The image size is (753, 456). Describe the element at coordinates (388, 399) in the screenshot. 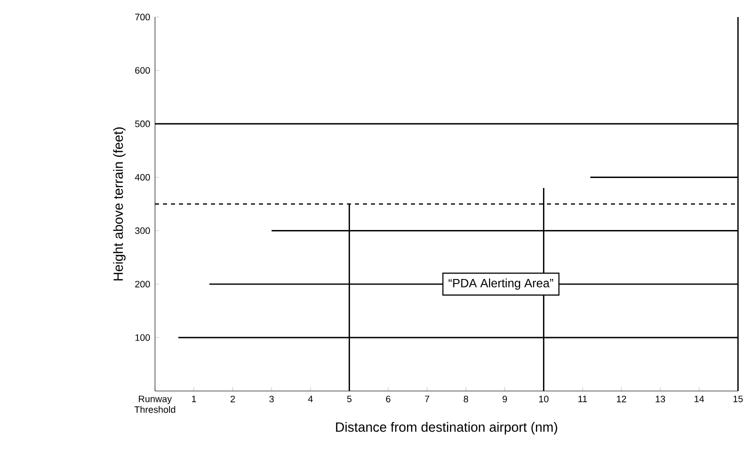

I see `x-tick-label: 6` at that location.